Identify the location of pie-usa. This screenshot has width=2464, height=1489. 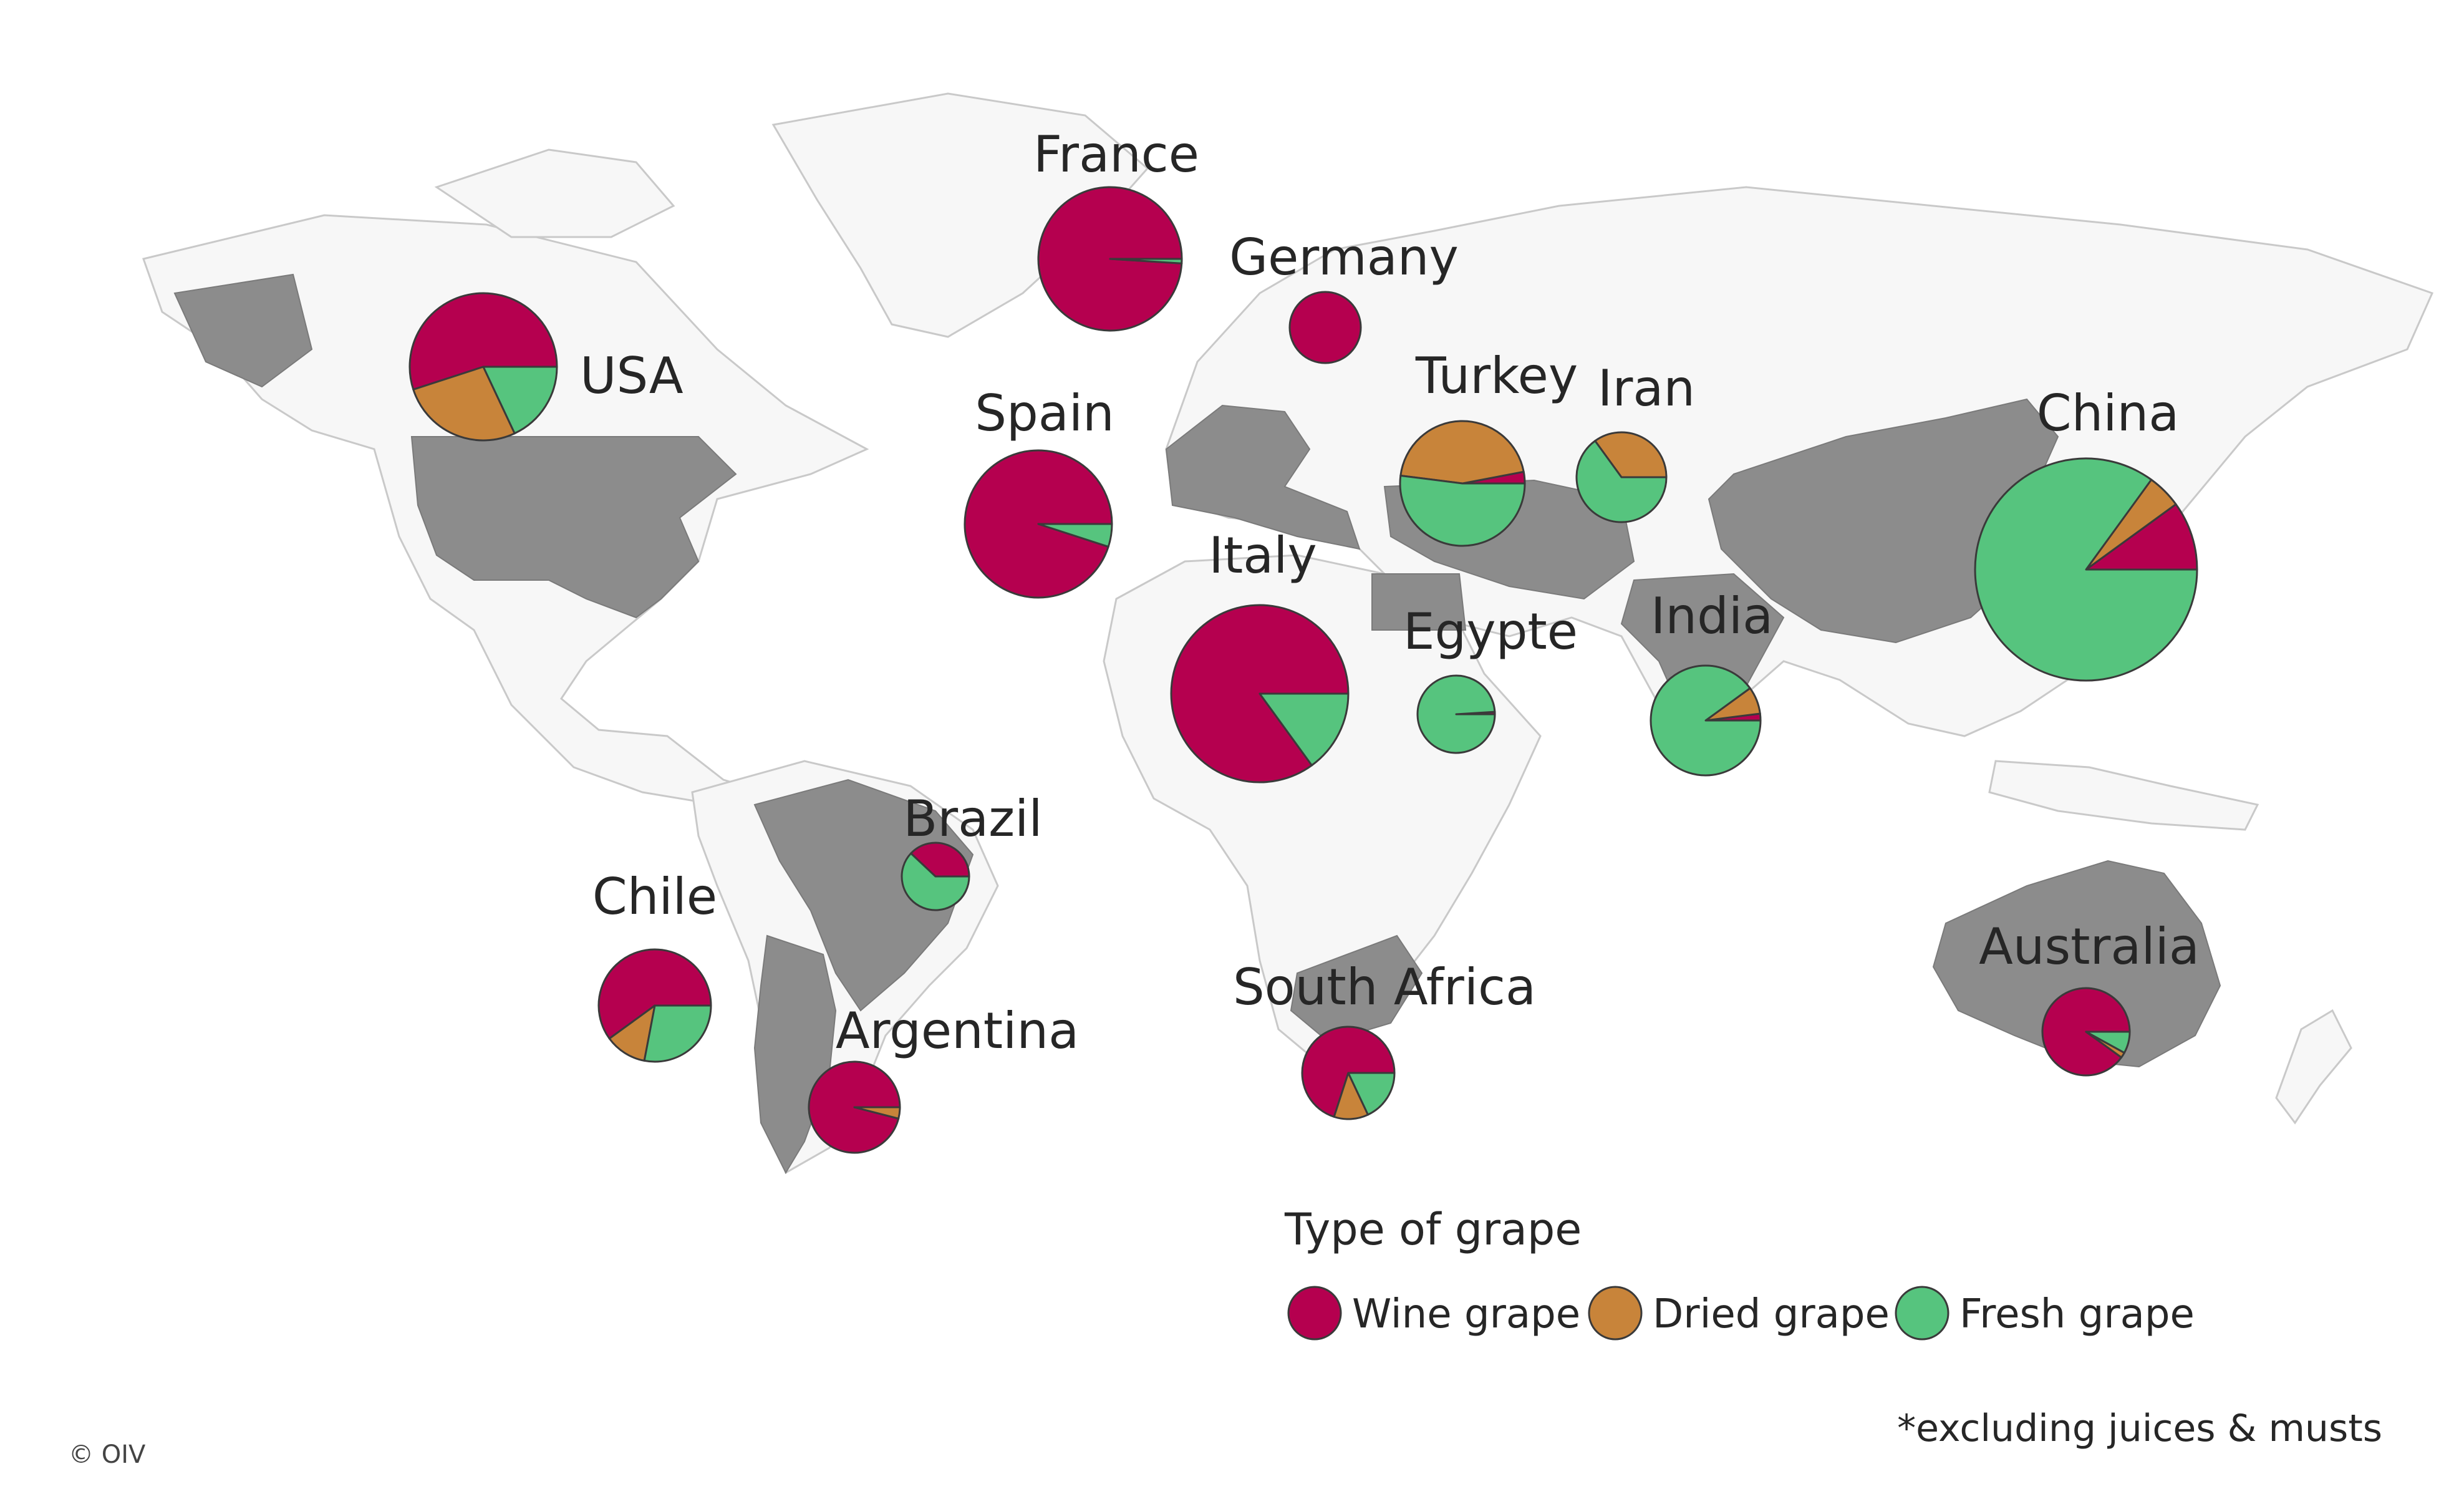
(483, 367).